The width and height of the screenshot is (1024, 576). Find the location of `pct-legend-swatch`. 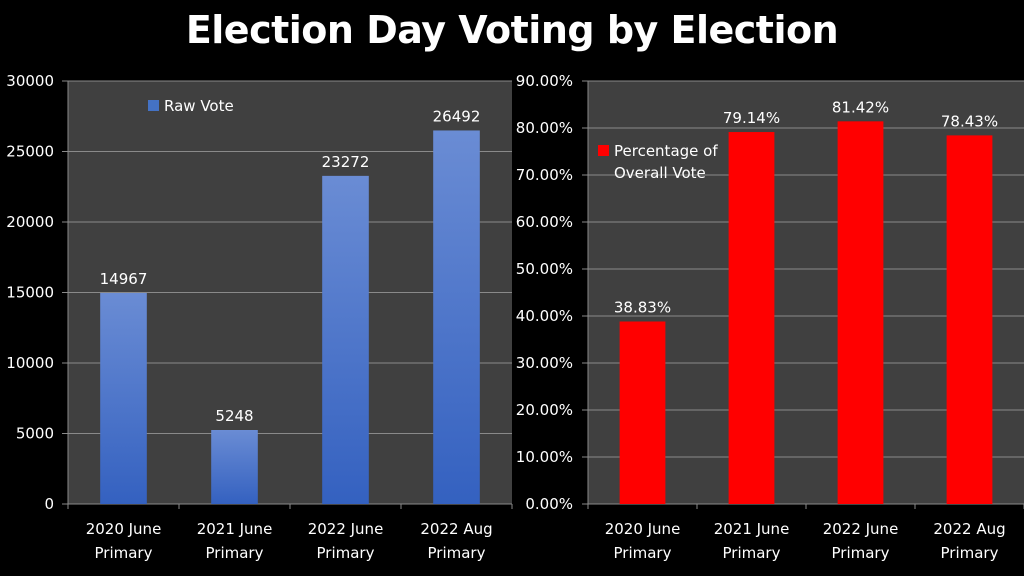

pct-legend-swatch is located at coordinates (603, 150).